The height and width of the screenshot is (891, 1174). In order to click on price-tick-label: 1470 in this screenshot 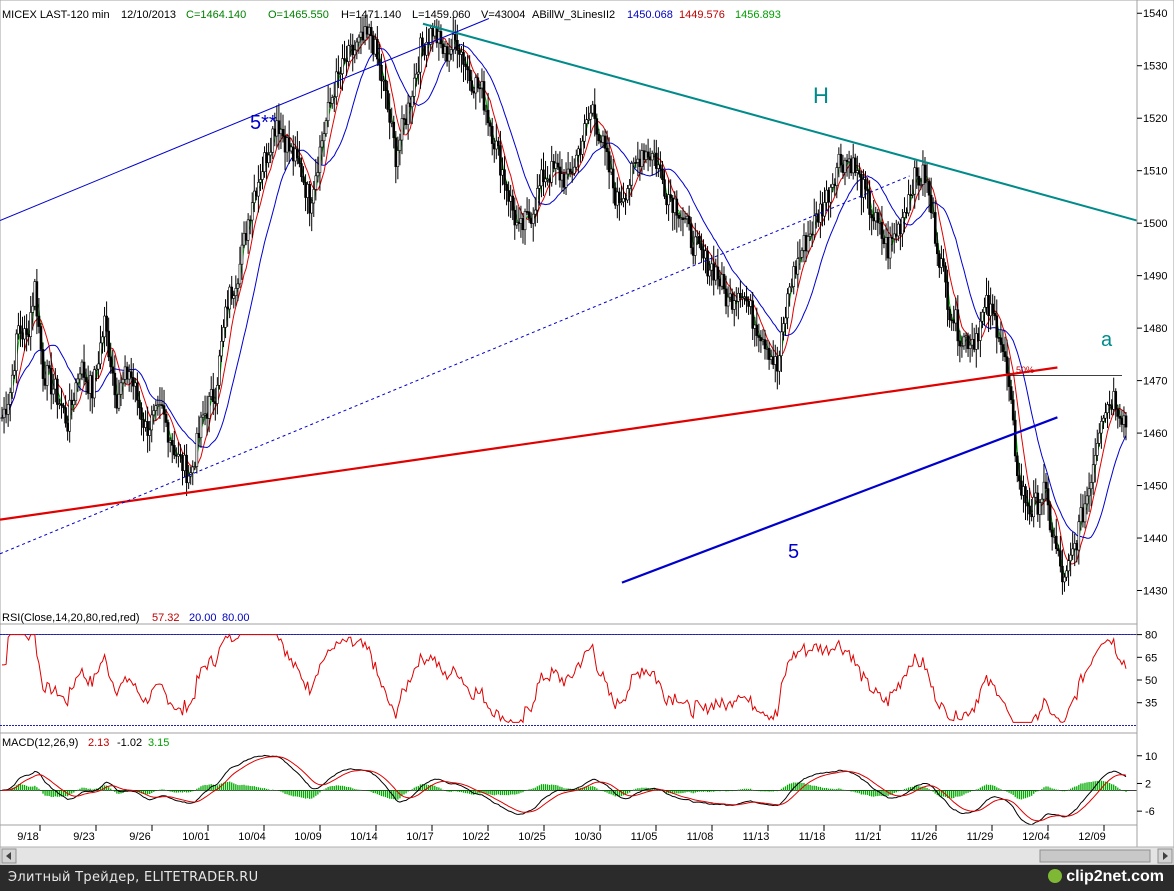, I will do `click(1155, 382)`.